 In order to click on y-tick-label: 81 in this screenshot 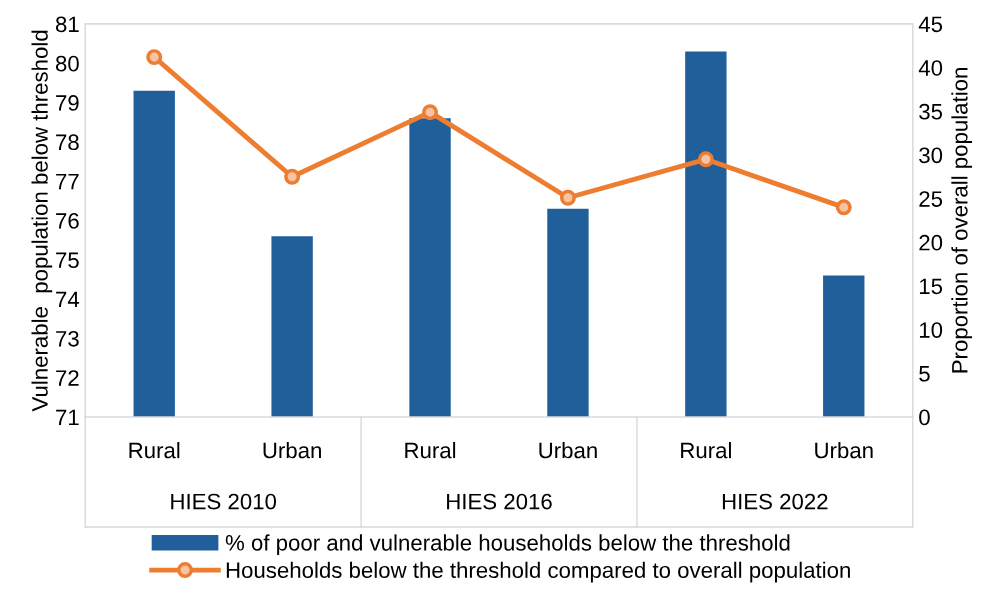, I will do `click(67, 24)`.